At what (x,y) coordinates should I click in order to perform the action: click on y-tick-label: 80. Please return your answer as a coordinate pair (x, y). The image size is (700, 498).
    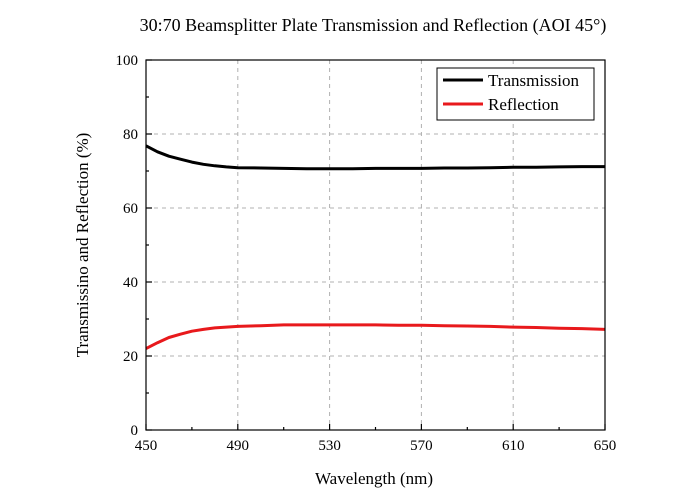
    Looking at the image, I should click on (130, 135).